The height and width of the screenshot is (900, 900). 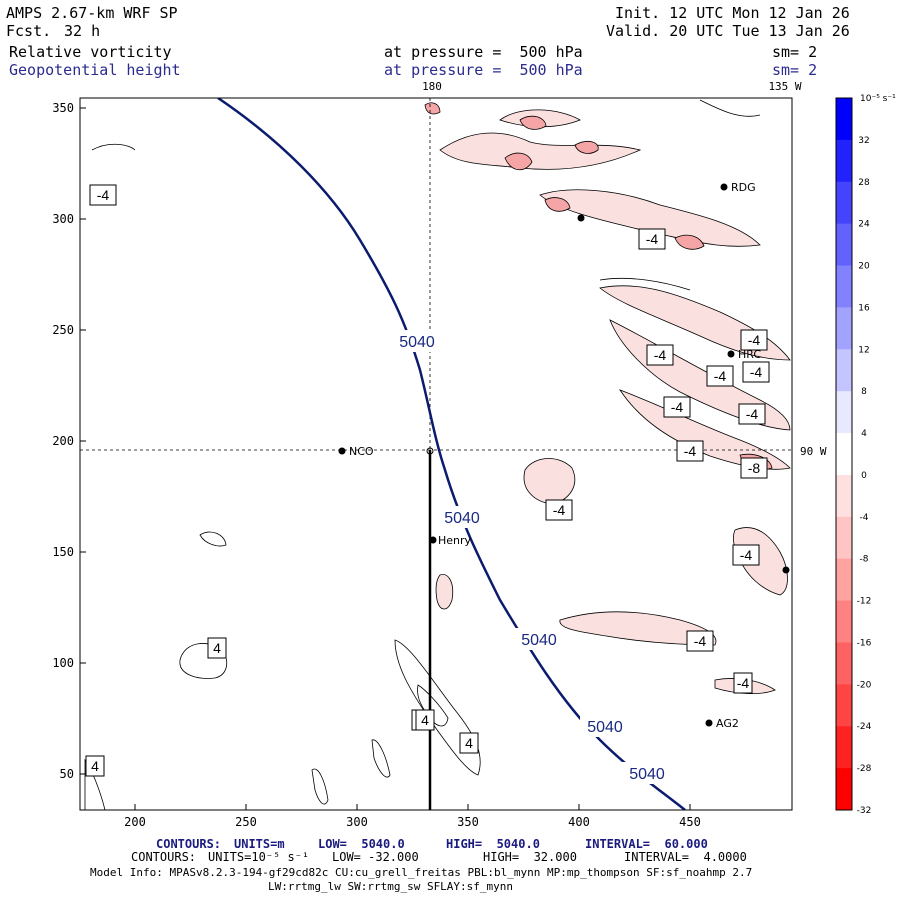 I want to click on station-ag2: AG2, so click(x=722, y=723).